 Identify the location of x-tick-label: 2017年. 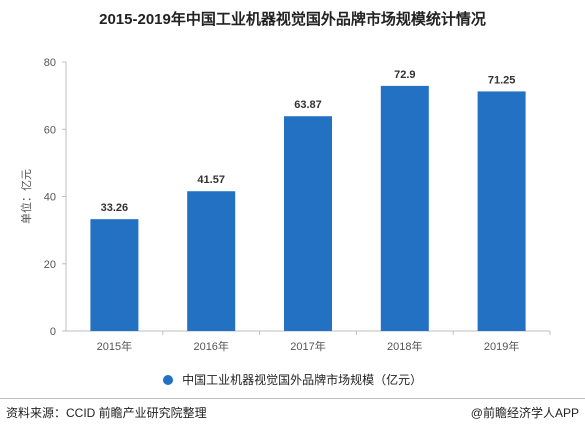
(307, 346).